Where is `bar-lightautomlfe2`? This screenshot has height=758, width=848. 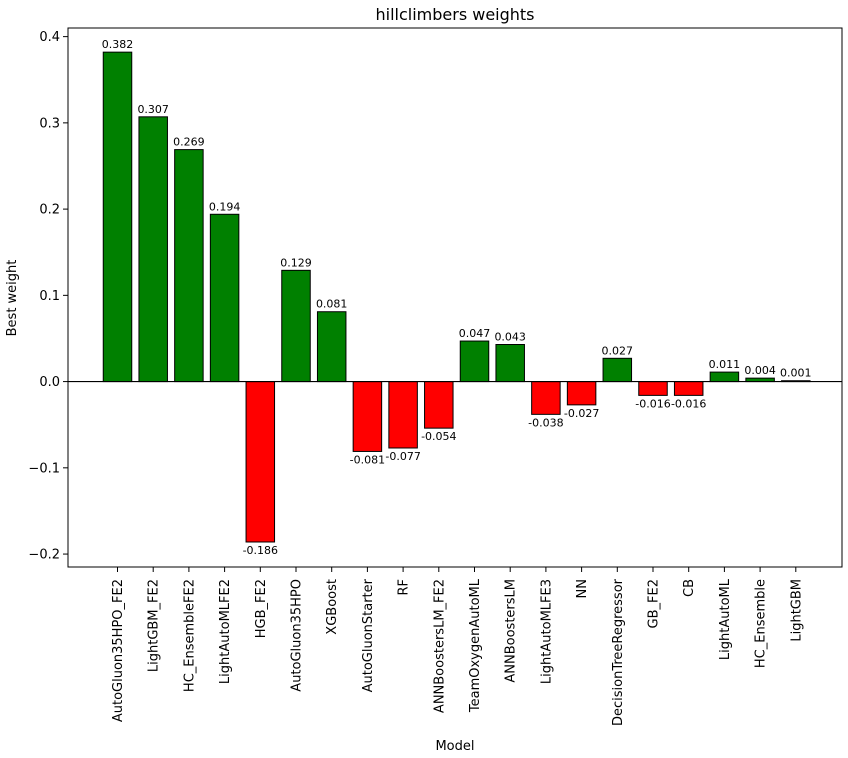 bar-lightautomlfe2 is located at coordinates (224, 298).